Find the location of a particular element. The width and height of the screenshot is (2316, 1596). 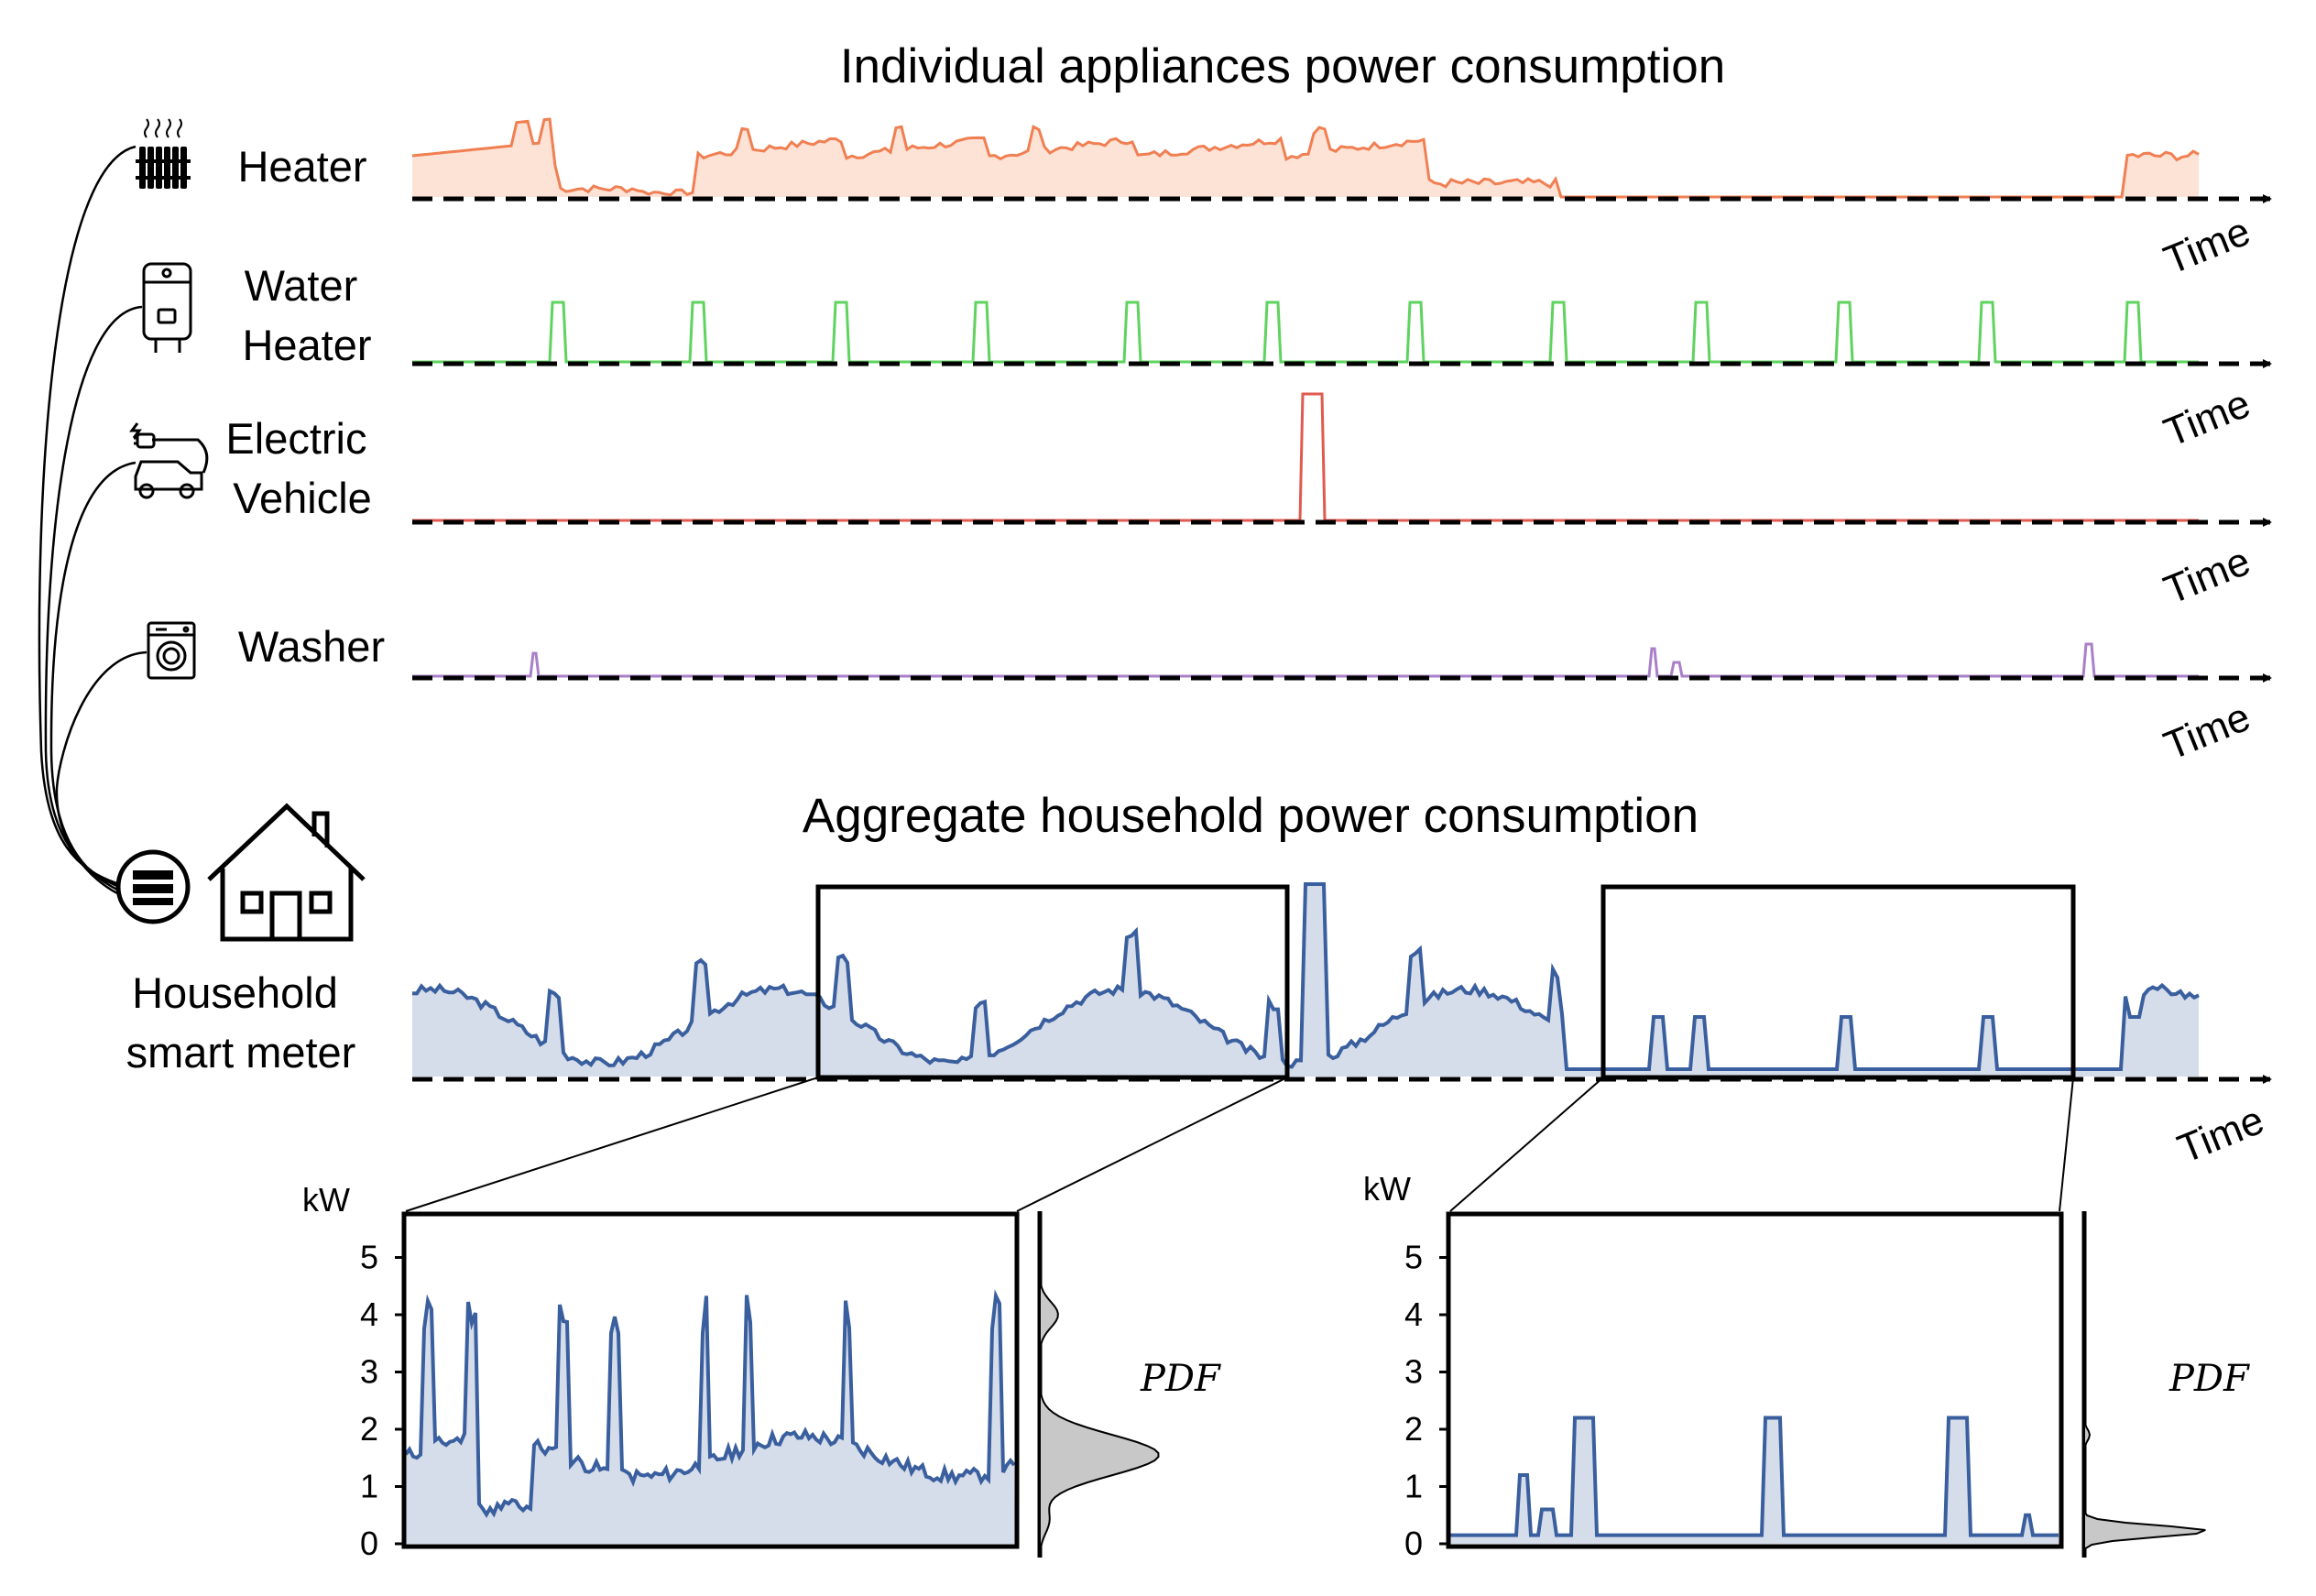

label-heater: Heater is located at coordinates (301, 166).